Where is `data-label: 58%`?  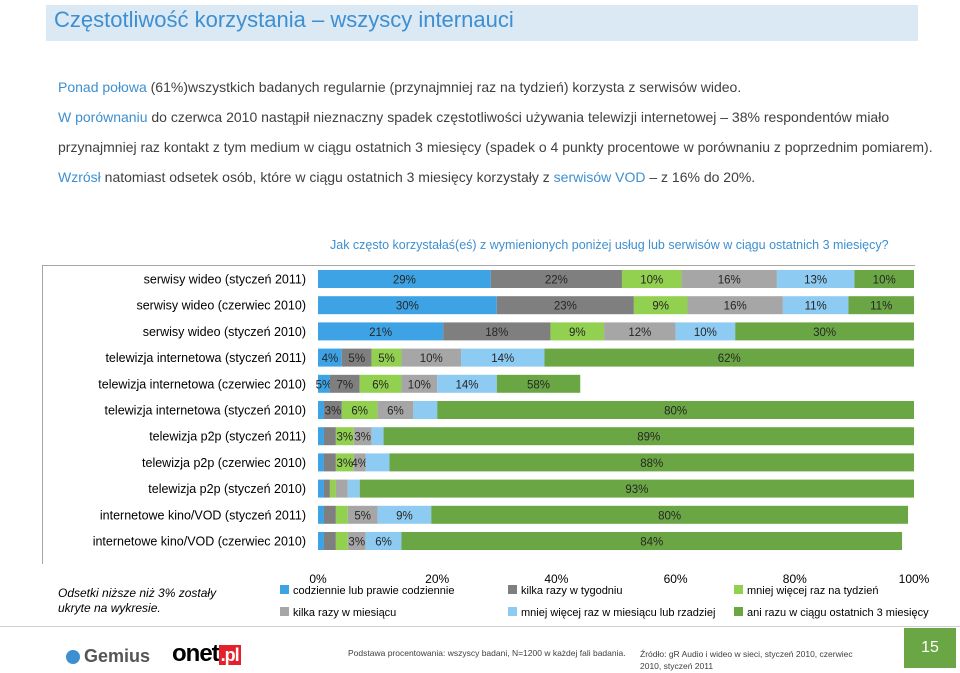
data-label: 58% is located at coordinates (538, 385).